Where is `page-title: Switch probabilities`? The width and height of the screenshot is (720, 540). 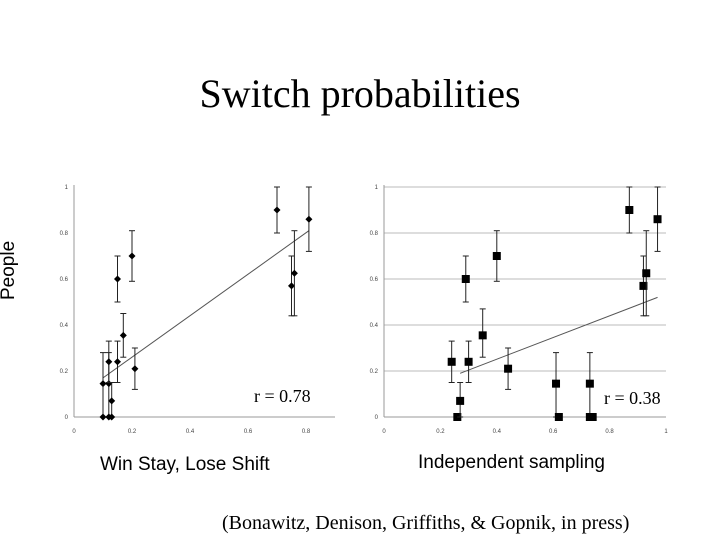 page-title: Switch probabilities is located at coordinates (360, 93).